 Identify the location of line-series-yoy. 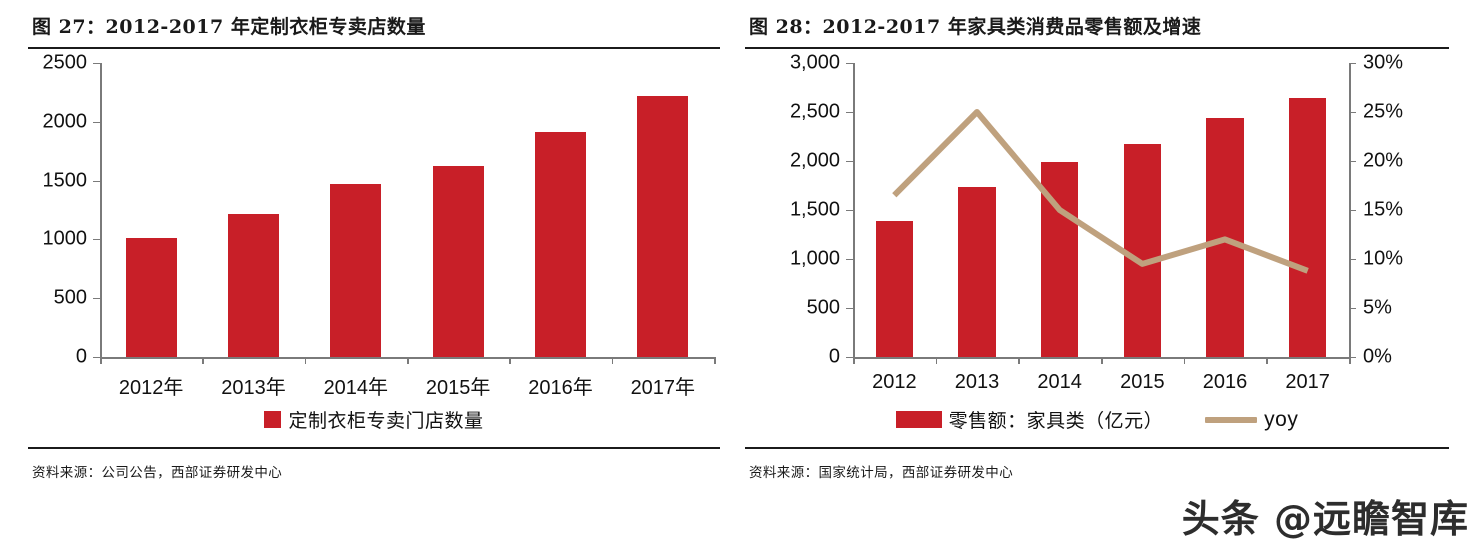
(1100, 191).